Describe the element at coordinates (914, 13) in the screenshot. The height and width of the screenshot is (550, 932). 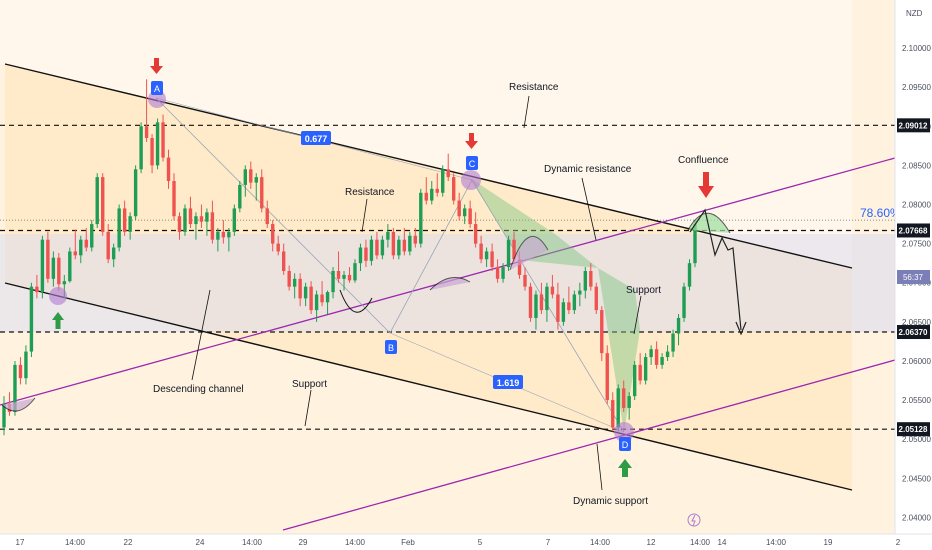
I see `currency-label: NZD` at that location.